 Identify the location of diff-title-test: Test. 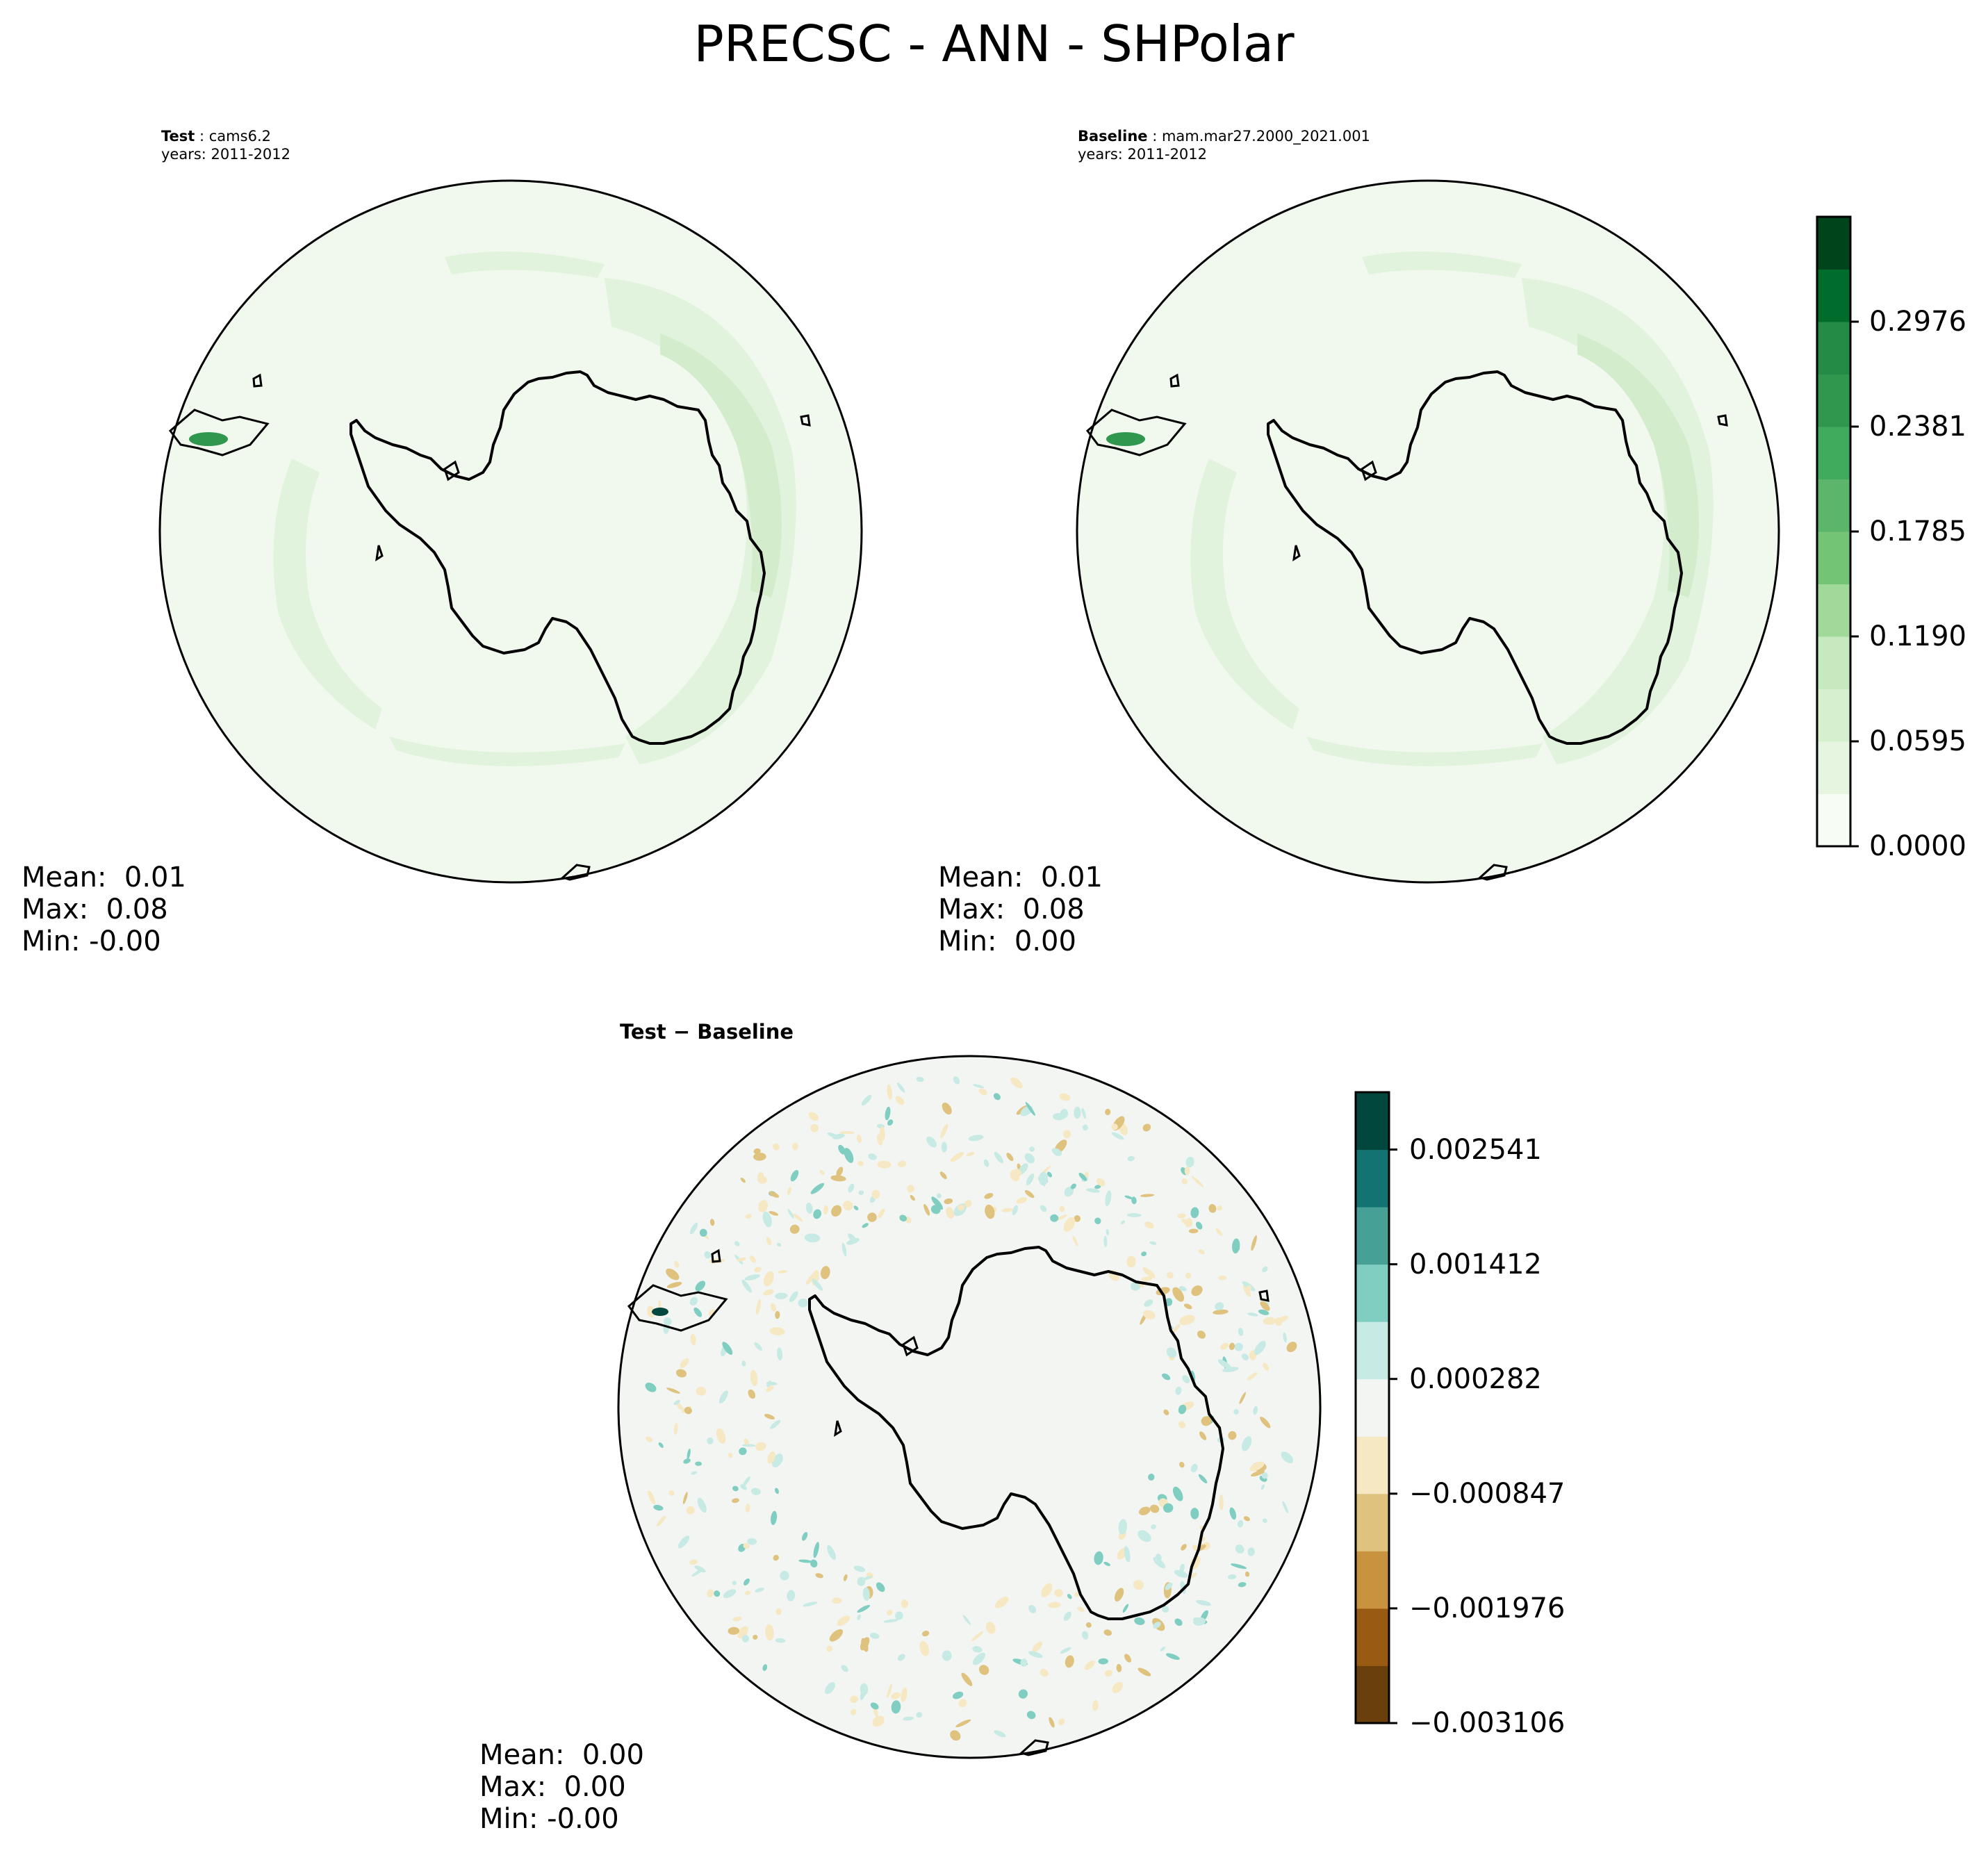
(643, 1032).